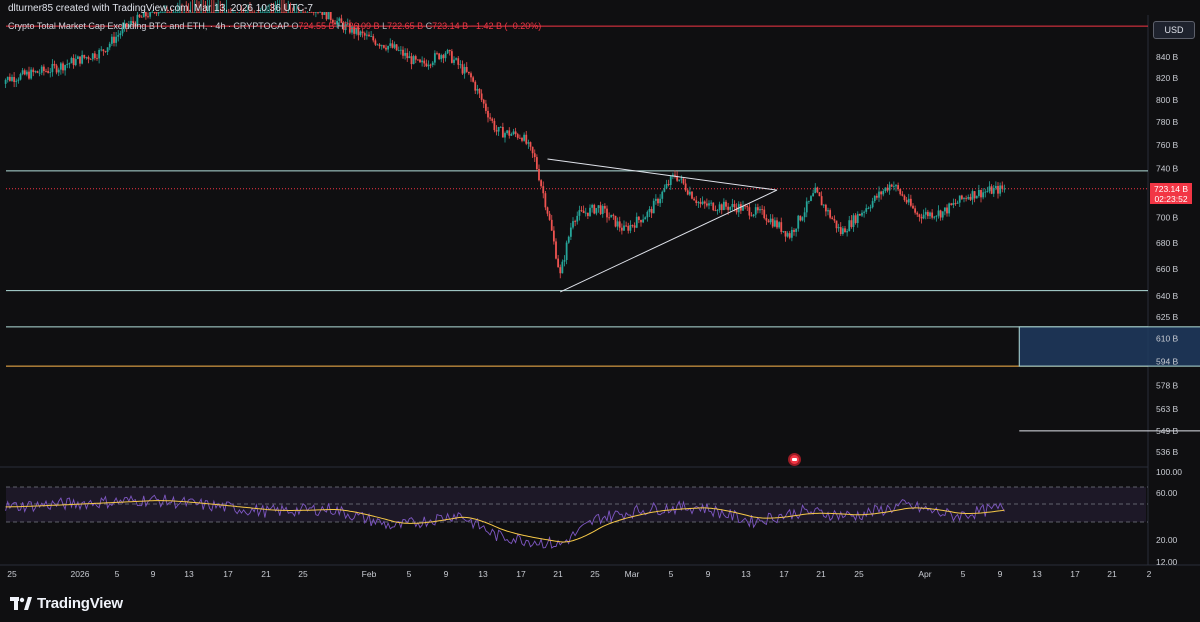 Image resolution: width=1200 pixels, height=622 pixels. Describe the element at coordinates (1167, 493) in the screenshot. I see `rsi-tick-label: 60.00` at that location.